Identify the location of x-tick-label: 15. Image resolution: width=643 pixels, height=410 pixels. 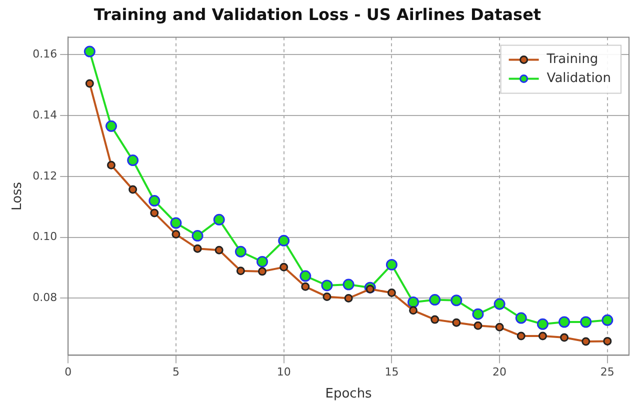
(391, 372).